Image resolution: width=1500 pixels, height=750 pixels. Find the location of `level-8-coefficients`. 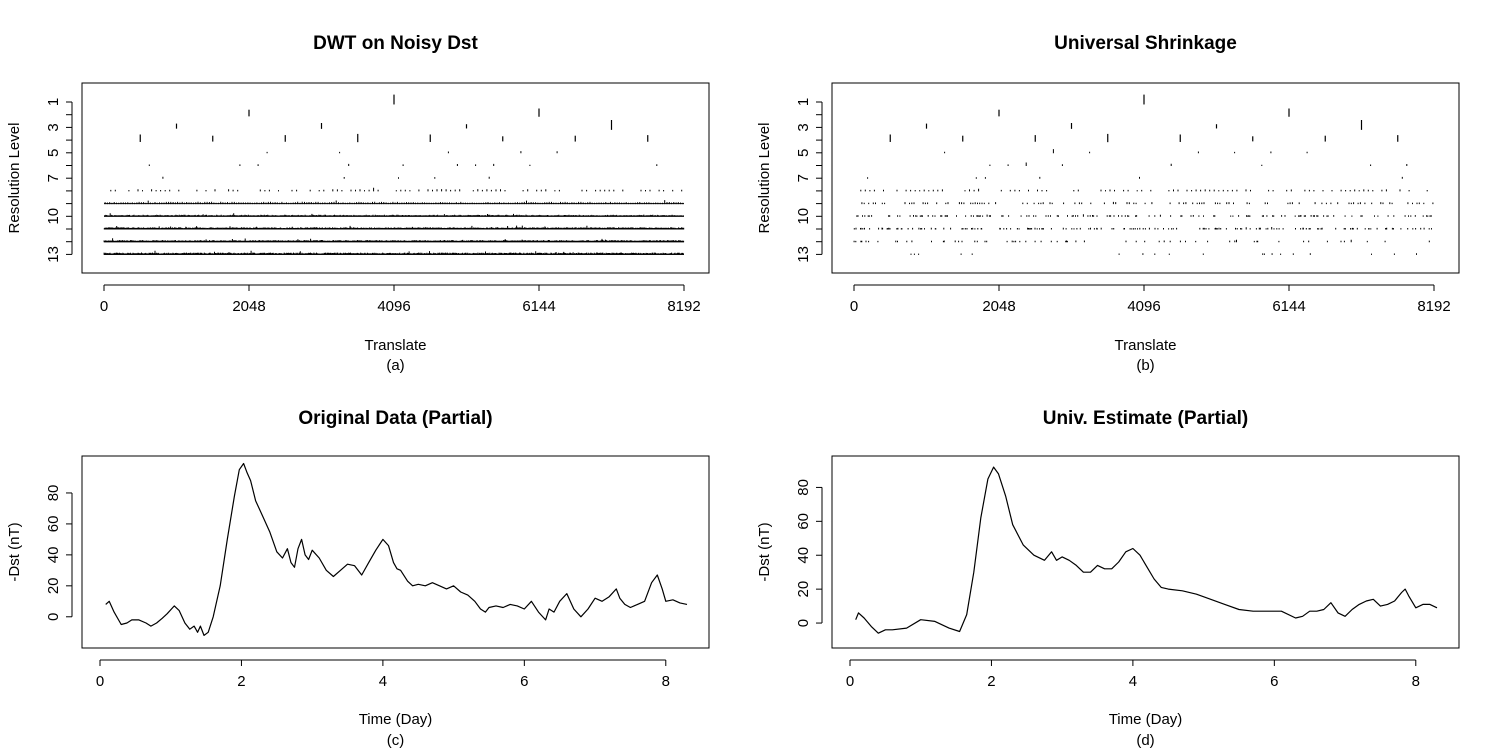

level-8-coefficients is located at coordinates (396, 189).